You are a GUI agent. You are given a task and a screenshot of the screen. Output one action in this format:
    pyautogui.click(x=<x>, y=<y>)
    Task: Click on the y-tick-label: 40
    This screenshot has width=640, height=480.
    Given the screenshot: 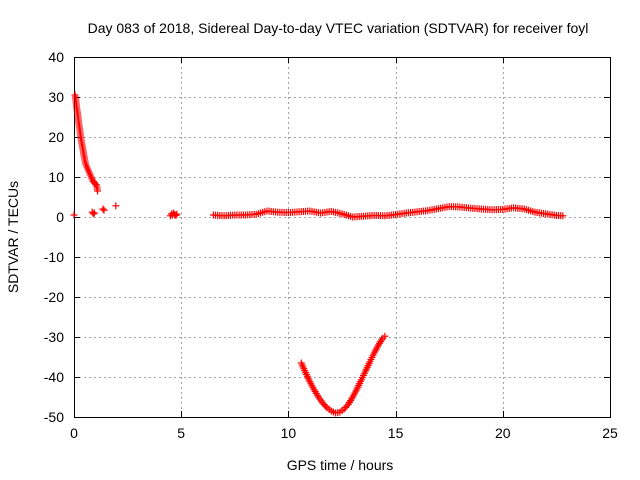 What is the action you would take?
    pyautogui.click(x=56, y=57)
    